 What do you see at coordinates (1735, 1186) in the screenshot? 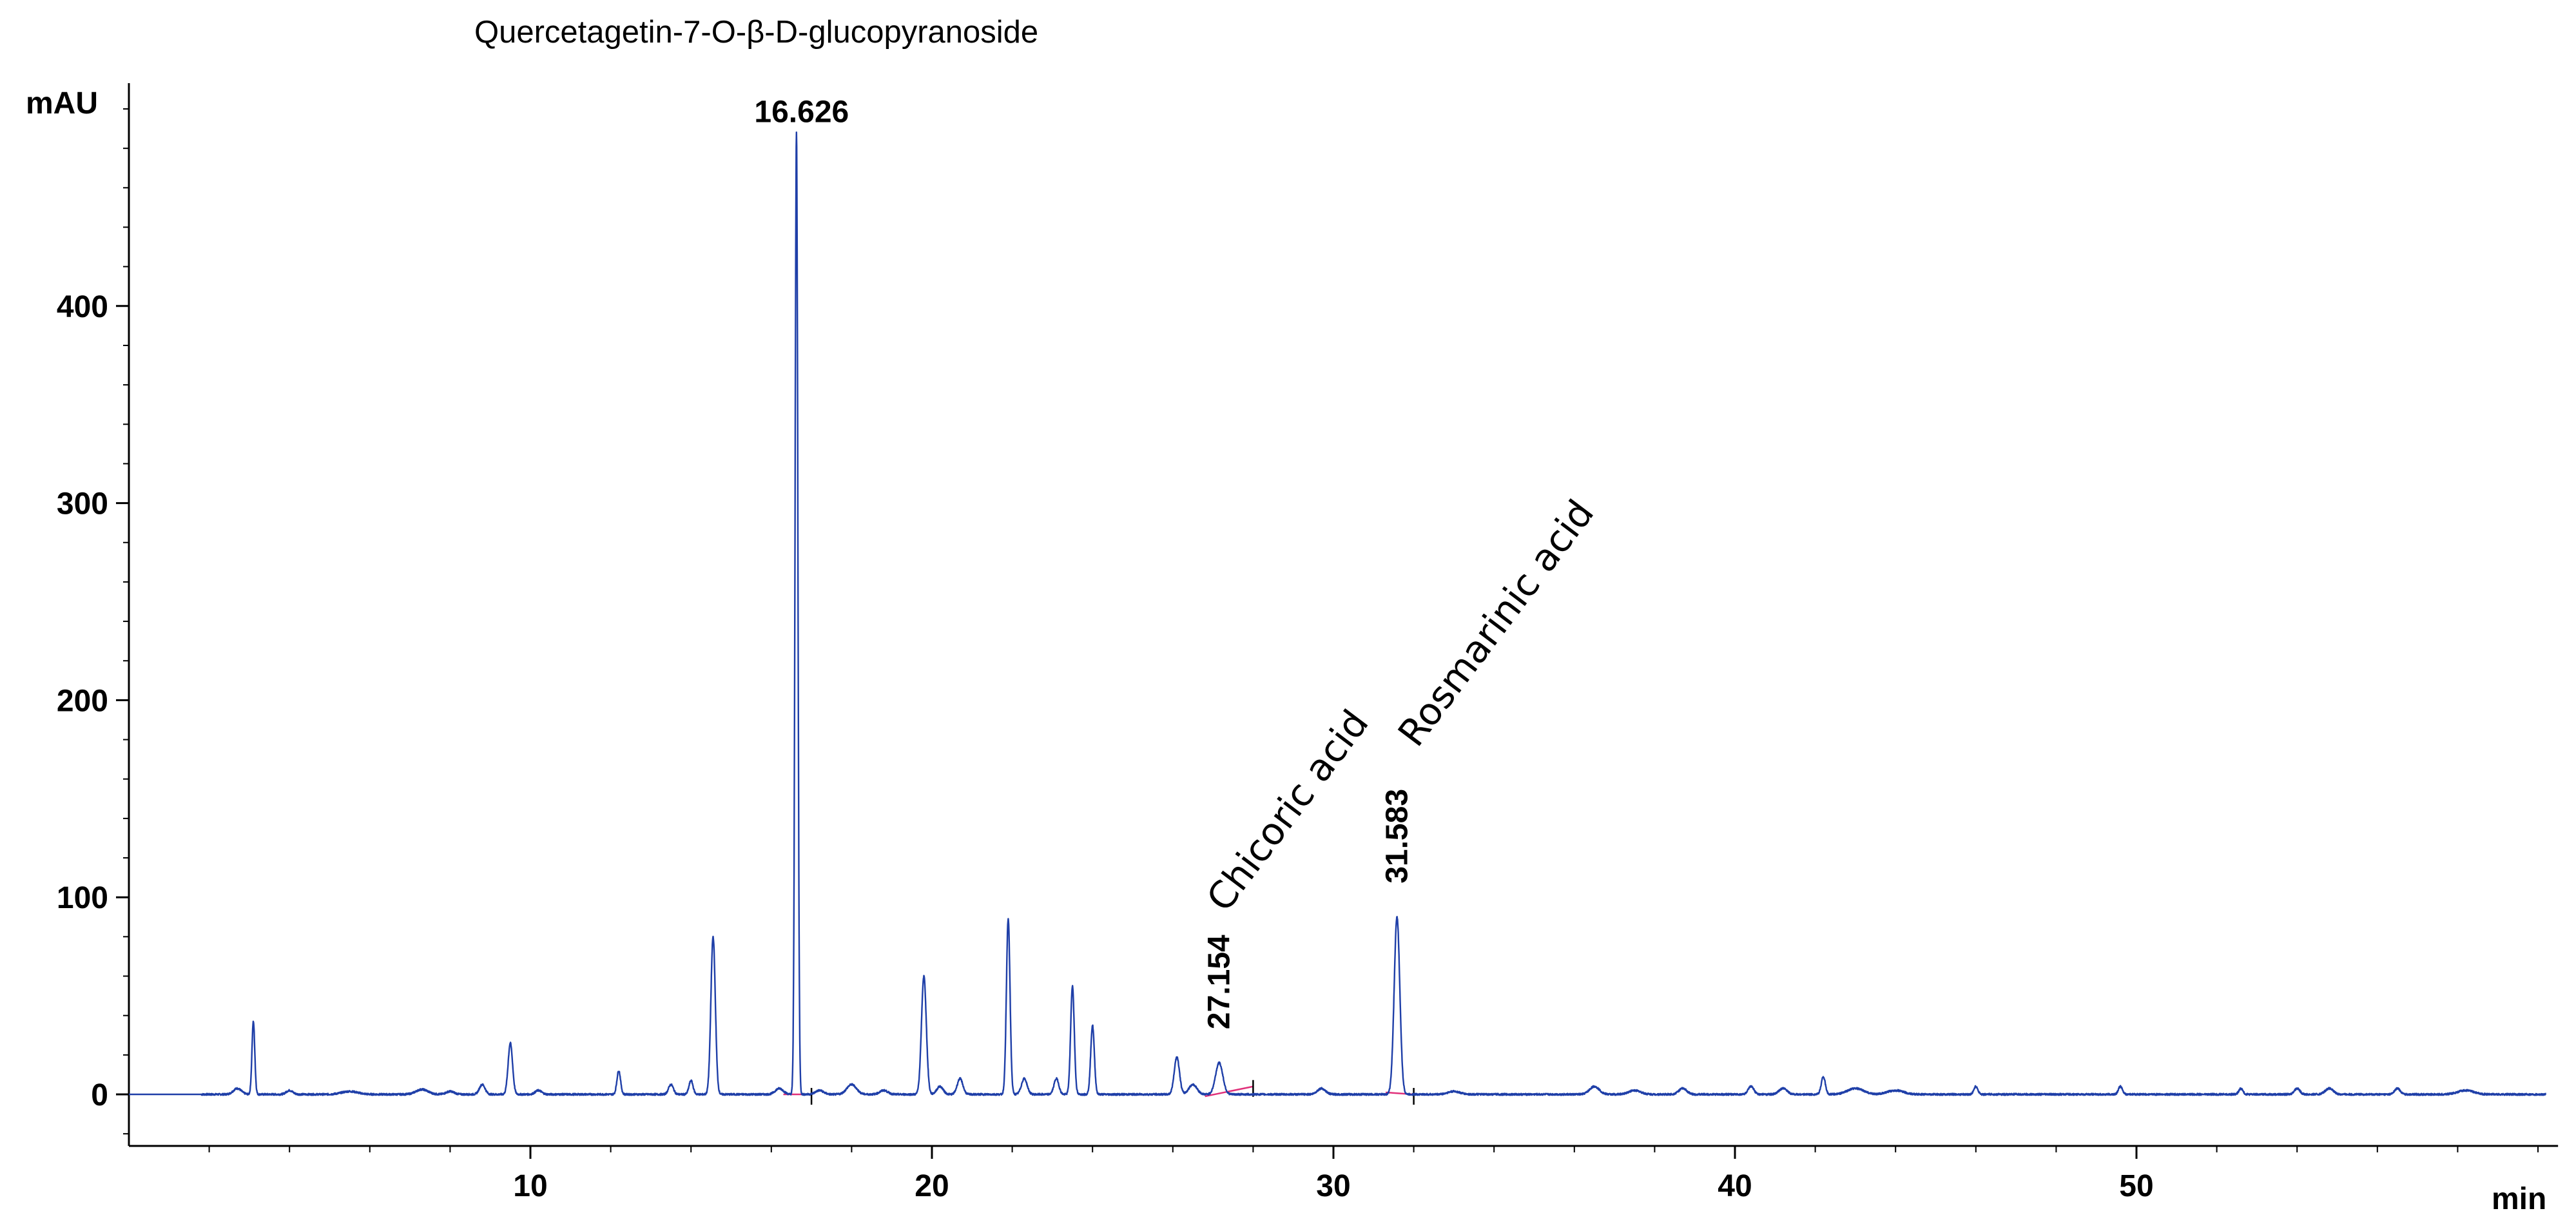
I see `x-tick-label: 40` at bounding box center [1735, 1186].